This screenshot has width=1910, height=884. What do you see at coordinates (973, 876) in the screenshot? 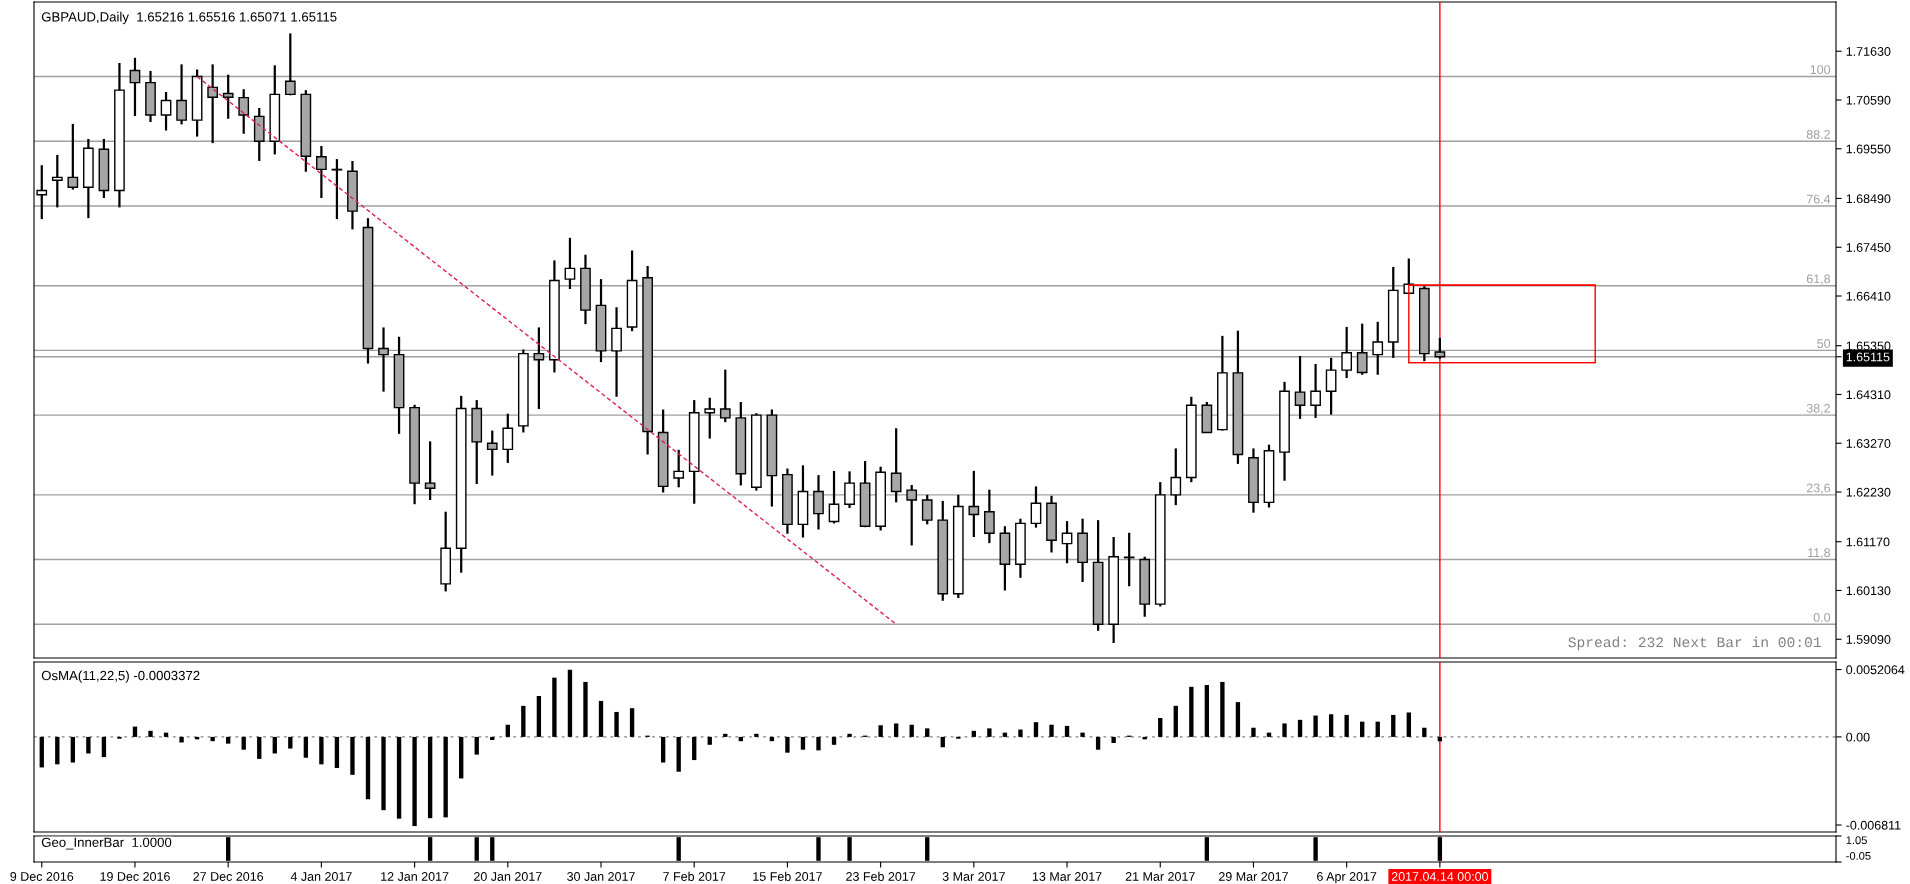
I see `x-tick-label: 3 Mar 2017` at bounding box center [973, 876].